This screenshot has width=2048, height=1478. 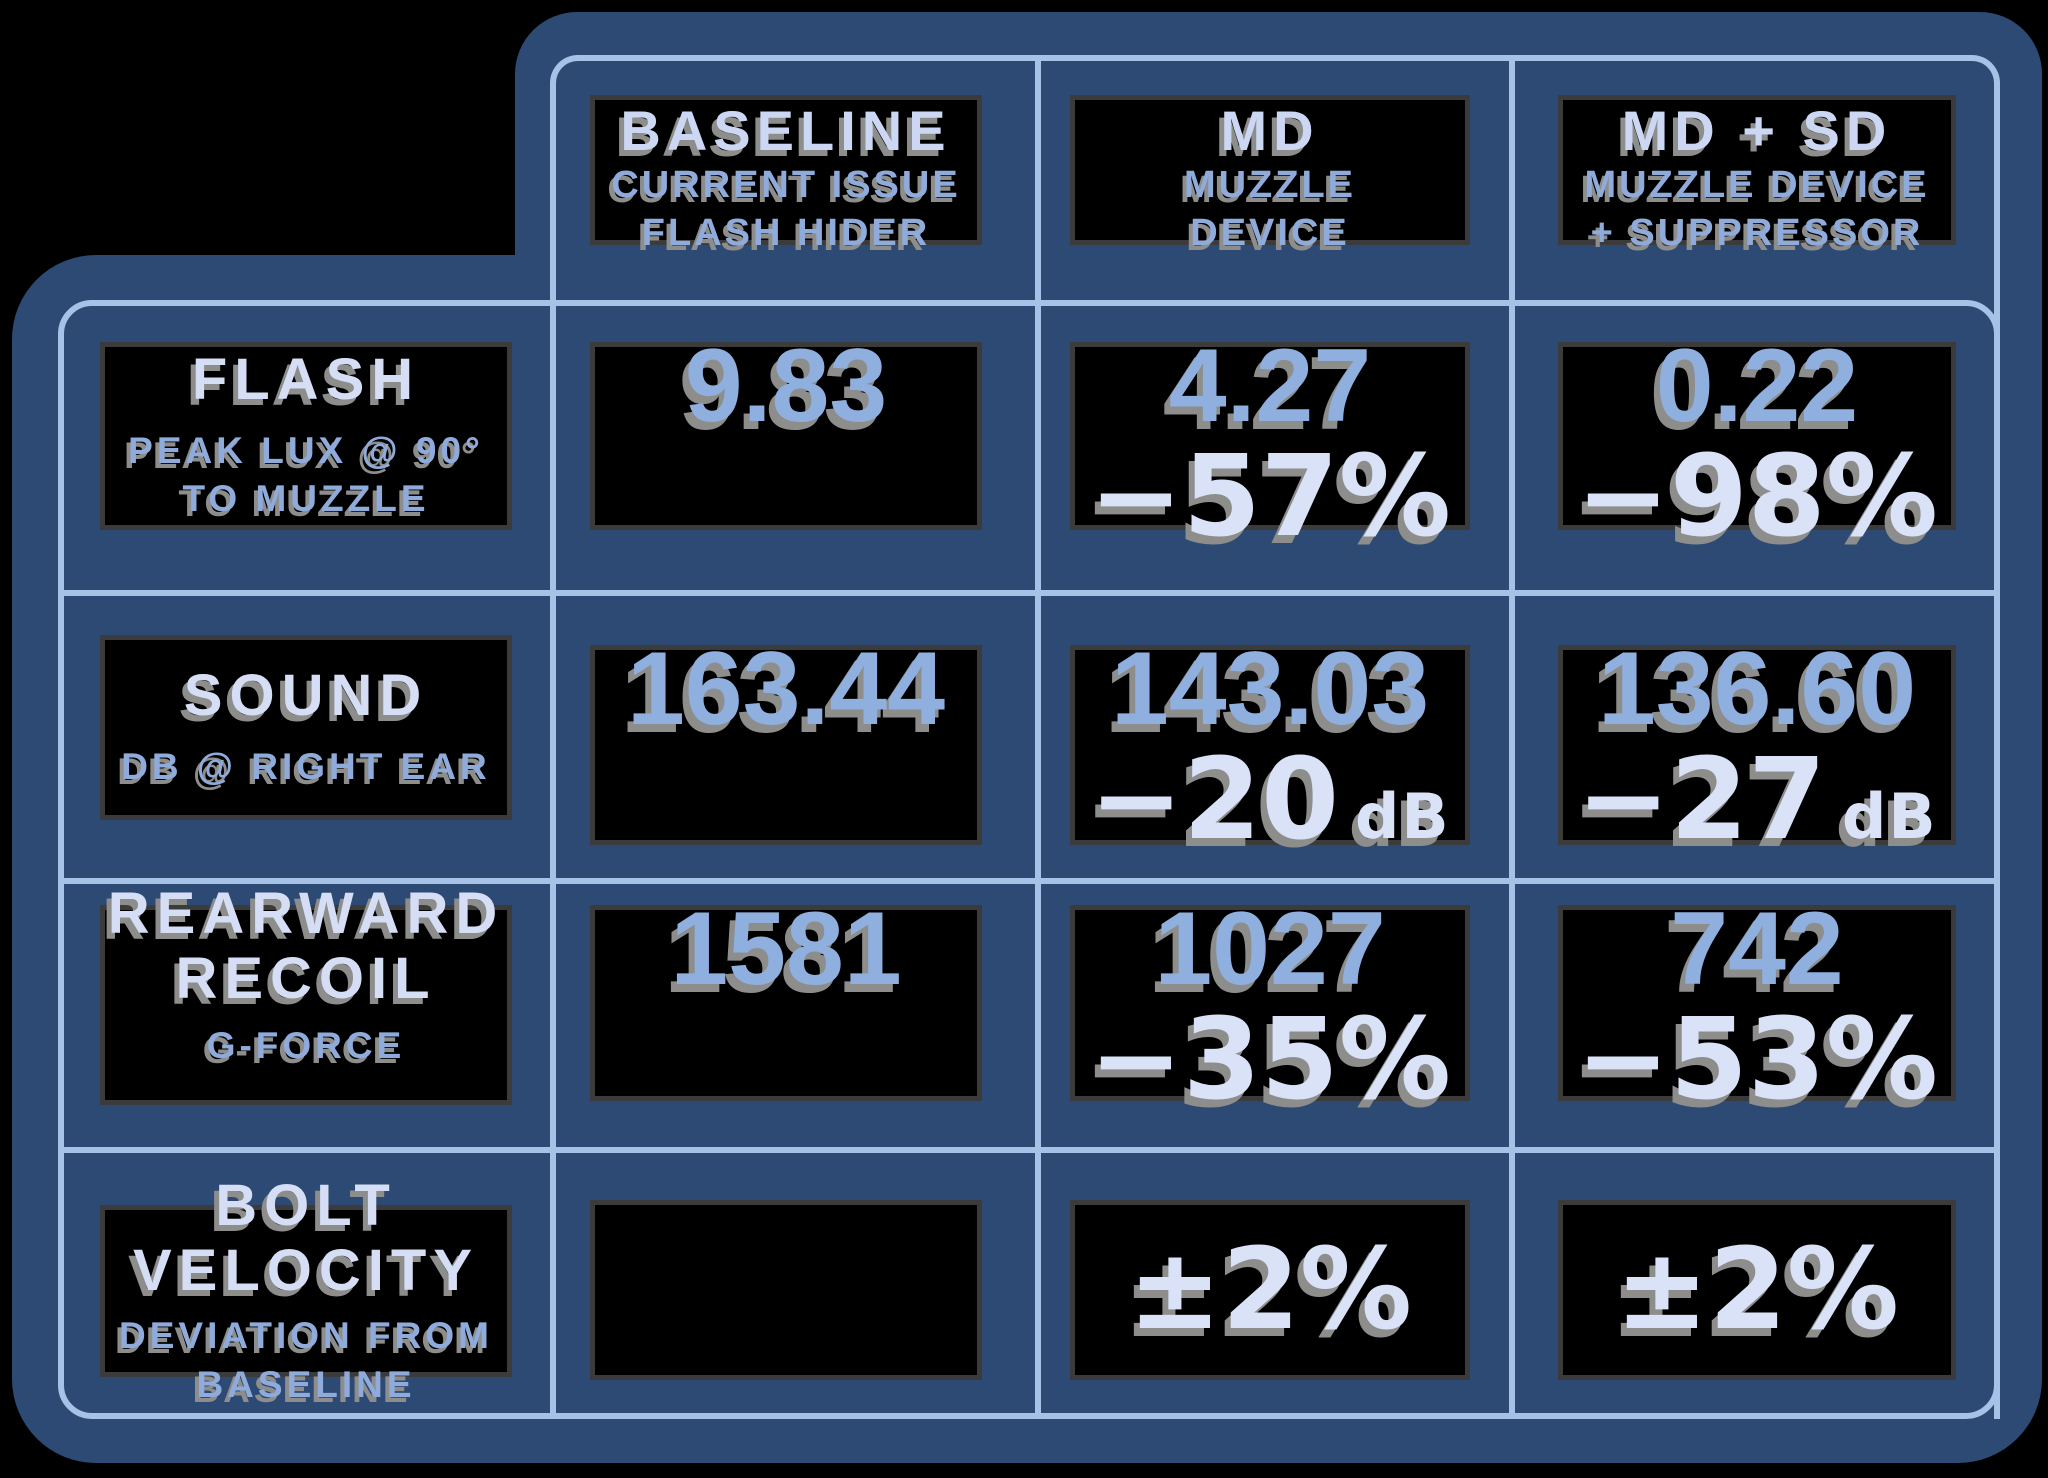 I want to click on row-subtitle-line: DB @ RIGHT EAR, so click(x=306, y=766).